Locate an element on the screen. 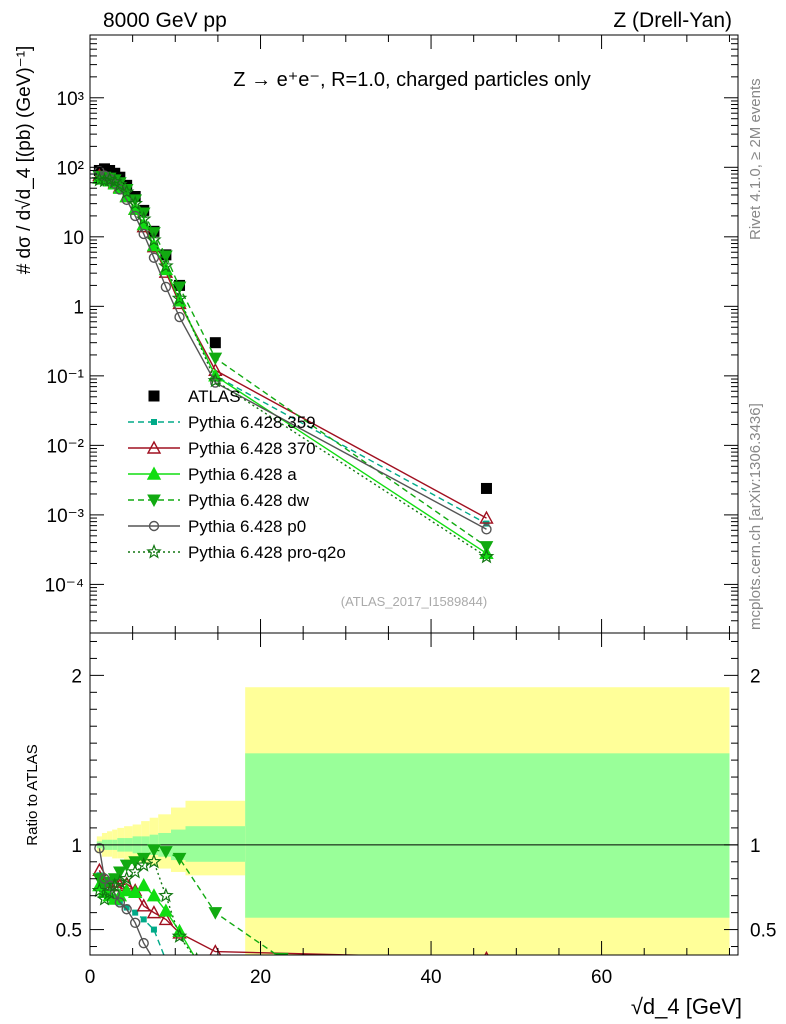  x-tick-label: 40 is located at coordinates (430, 977).